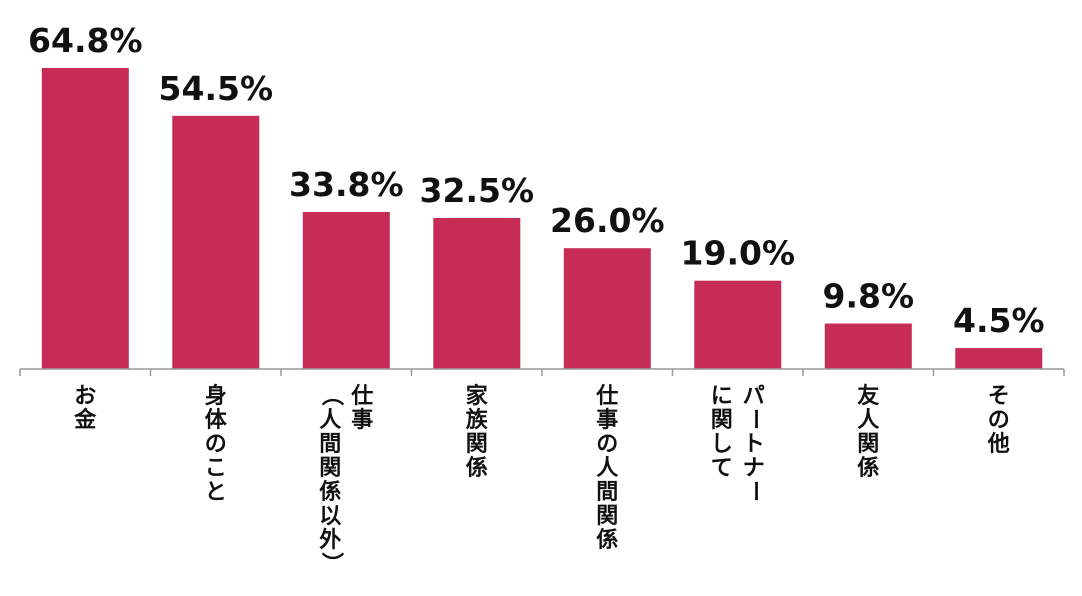 The image size is (1082, 596). Describe the element at coordinates (216, 420) in the screenshot. I see `category-label-char: 体` at that location.